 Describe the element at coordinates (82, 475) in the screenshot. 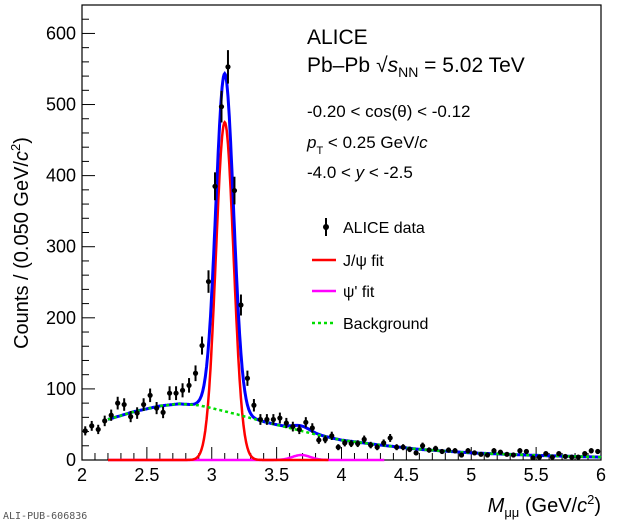

I see `x-tick-label: 2` at that location.